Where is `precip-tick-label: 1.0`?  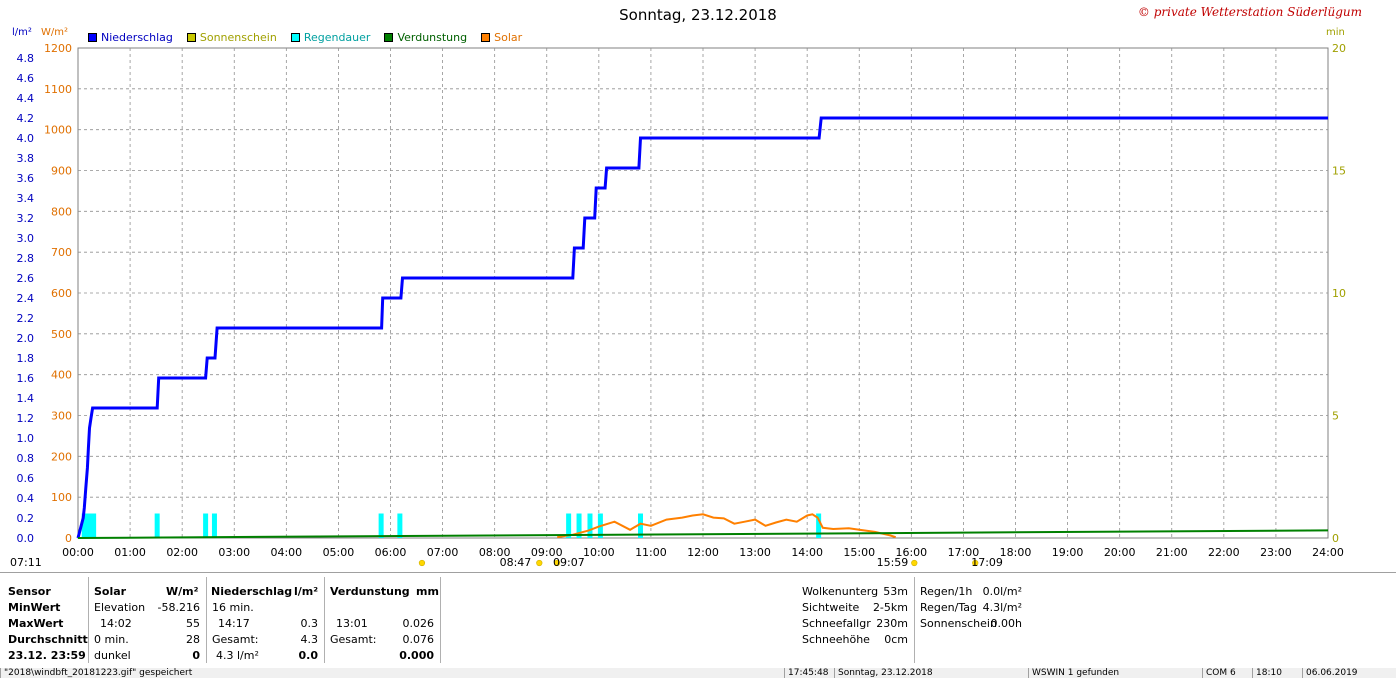 precip-tick-label: 1.0 is located at coordinates (26, 438).